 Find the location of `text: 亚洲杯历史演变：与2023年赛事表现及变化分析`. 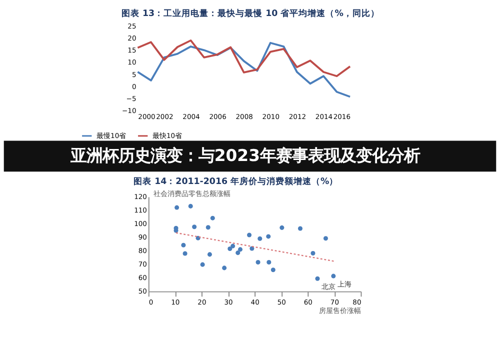

text: 亚洲杯历史演变：与2023年赛事表现及变化分析 is located at coordinates (244, 156).